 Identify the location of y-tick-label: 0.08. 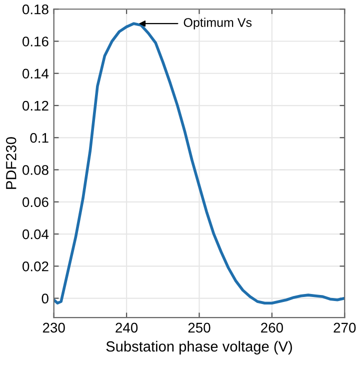
(35, 170).